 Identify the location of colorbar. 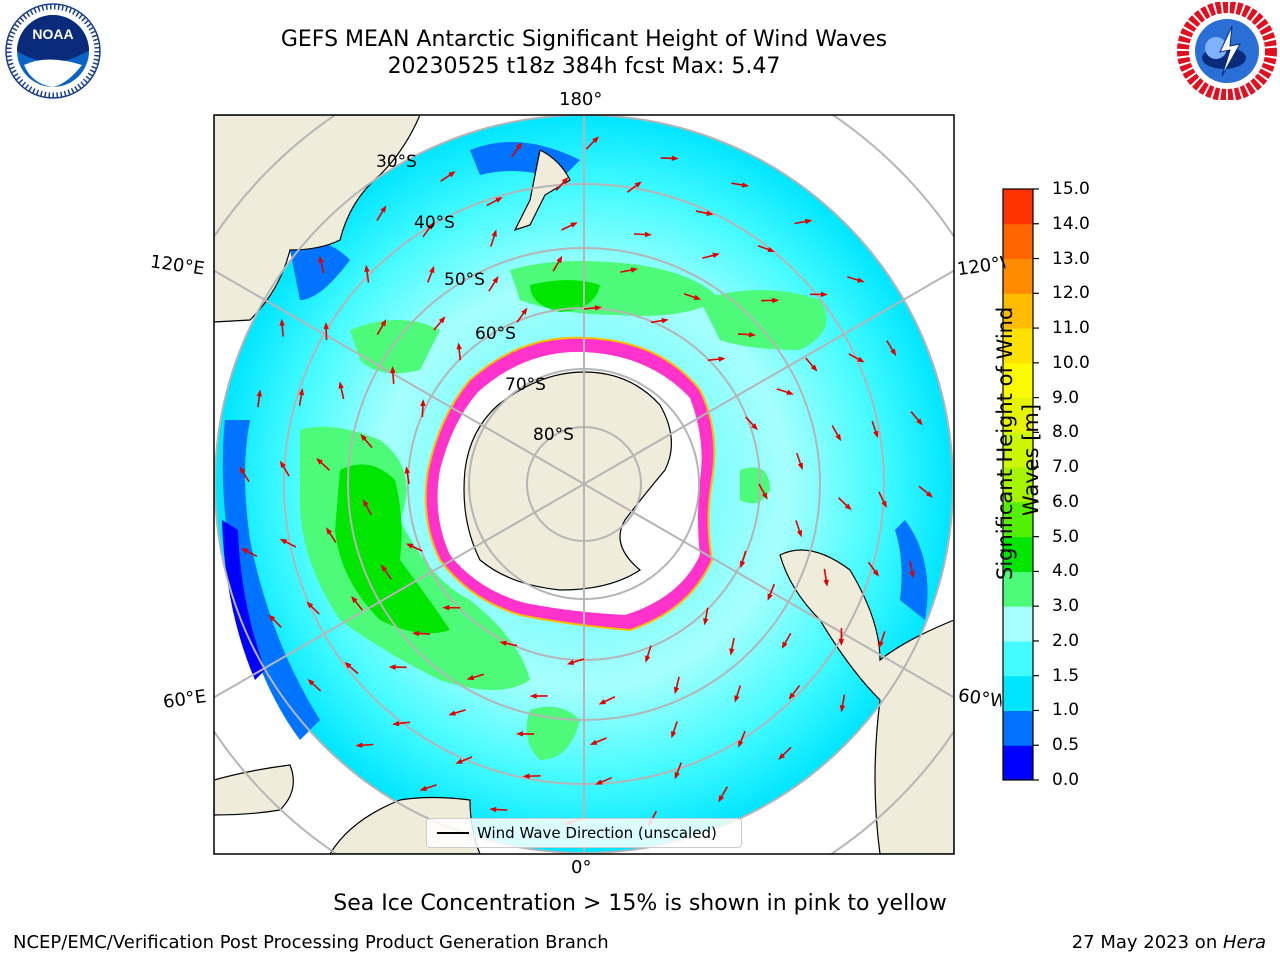
(1021, 484).